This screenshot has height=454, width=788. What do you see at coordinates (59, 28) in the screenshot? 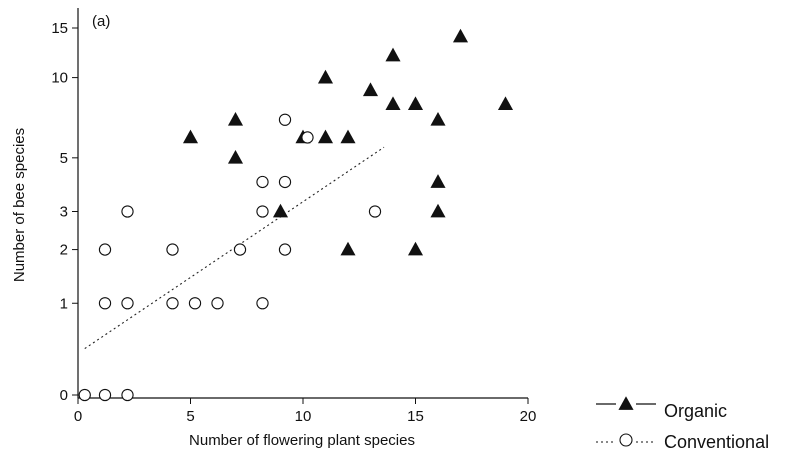
I see `y-tick-label: 15` at bounding box center [59, 28].